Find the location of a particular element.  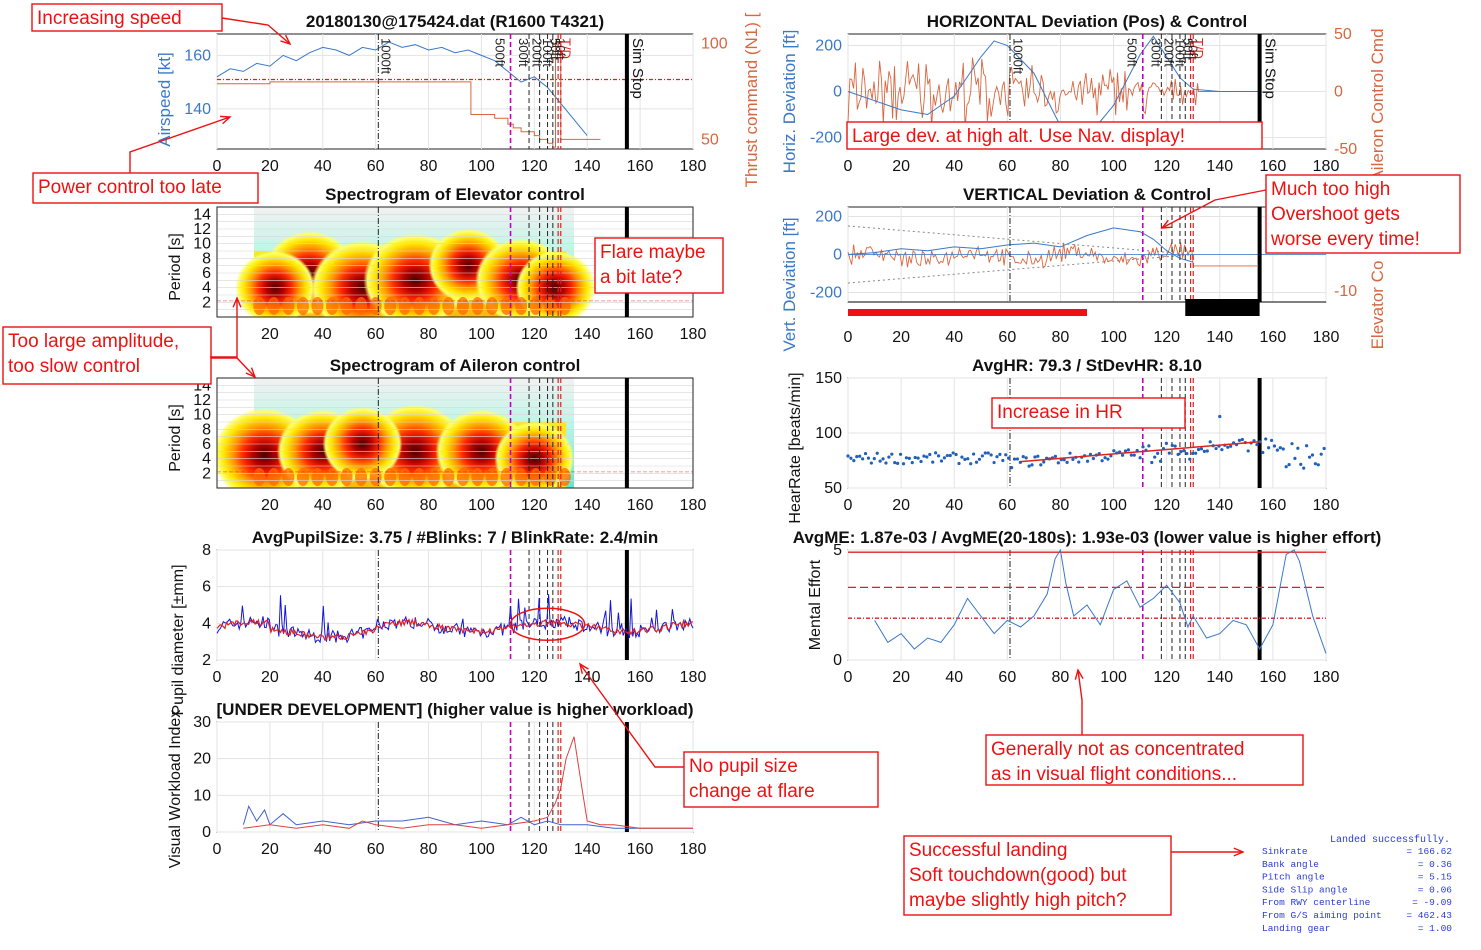

y-axis-label: Thrust command (N1) [ is located at coordinates (751, 99).